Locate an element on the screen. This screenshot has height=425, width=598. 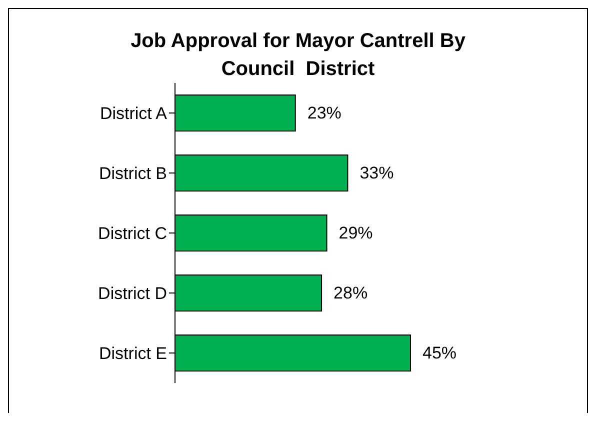
y-tick-label: District B is located at coordinates (133, 174).